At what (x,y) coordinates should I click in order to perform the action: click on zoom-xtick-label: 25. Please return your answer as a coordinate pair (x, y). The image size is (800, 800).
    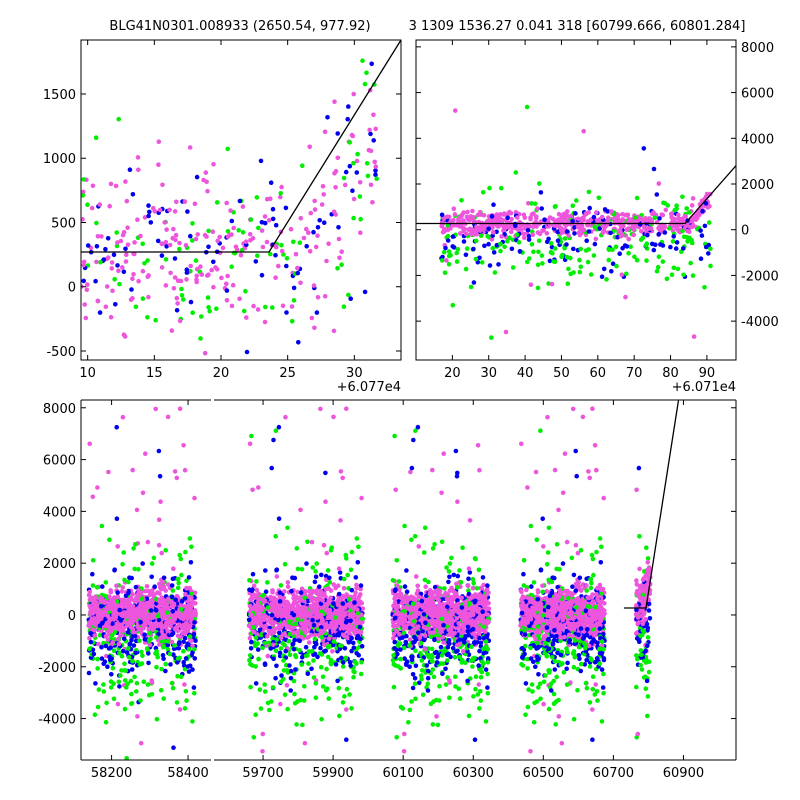
    Looking at the image, I should click on (287, 373).